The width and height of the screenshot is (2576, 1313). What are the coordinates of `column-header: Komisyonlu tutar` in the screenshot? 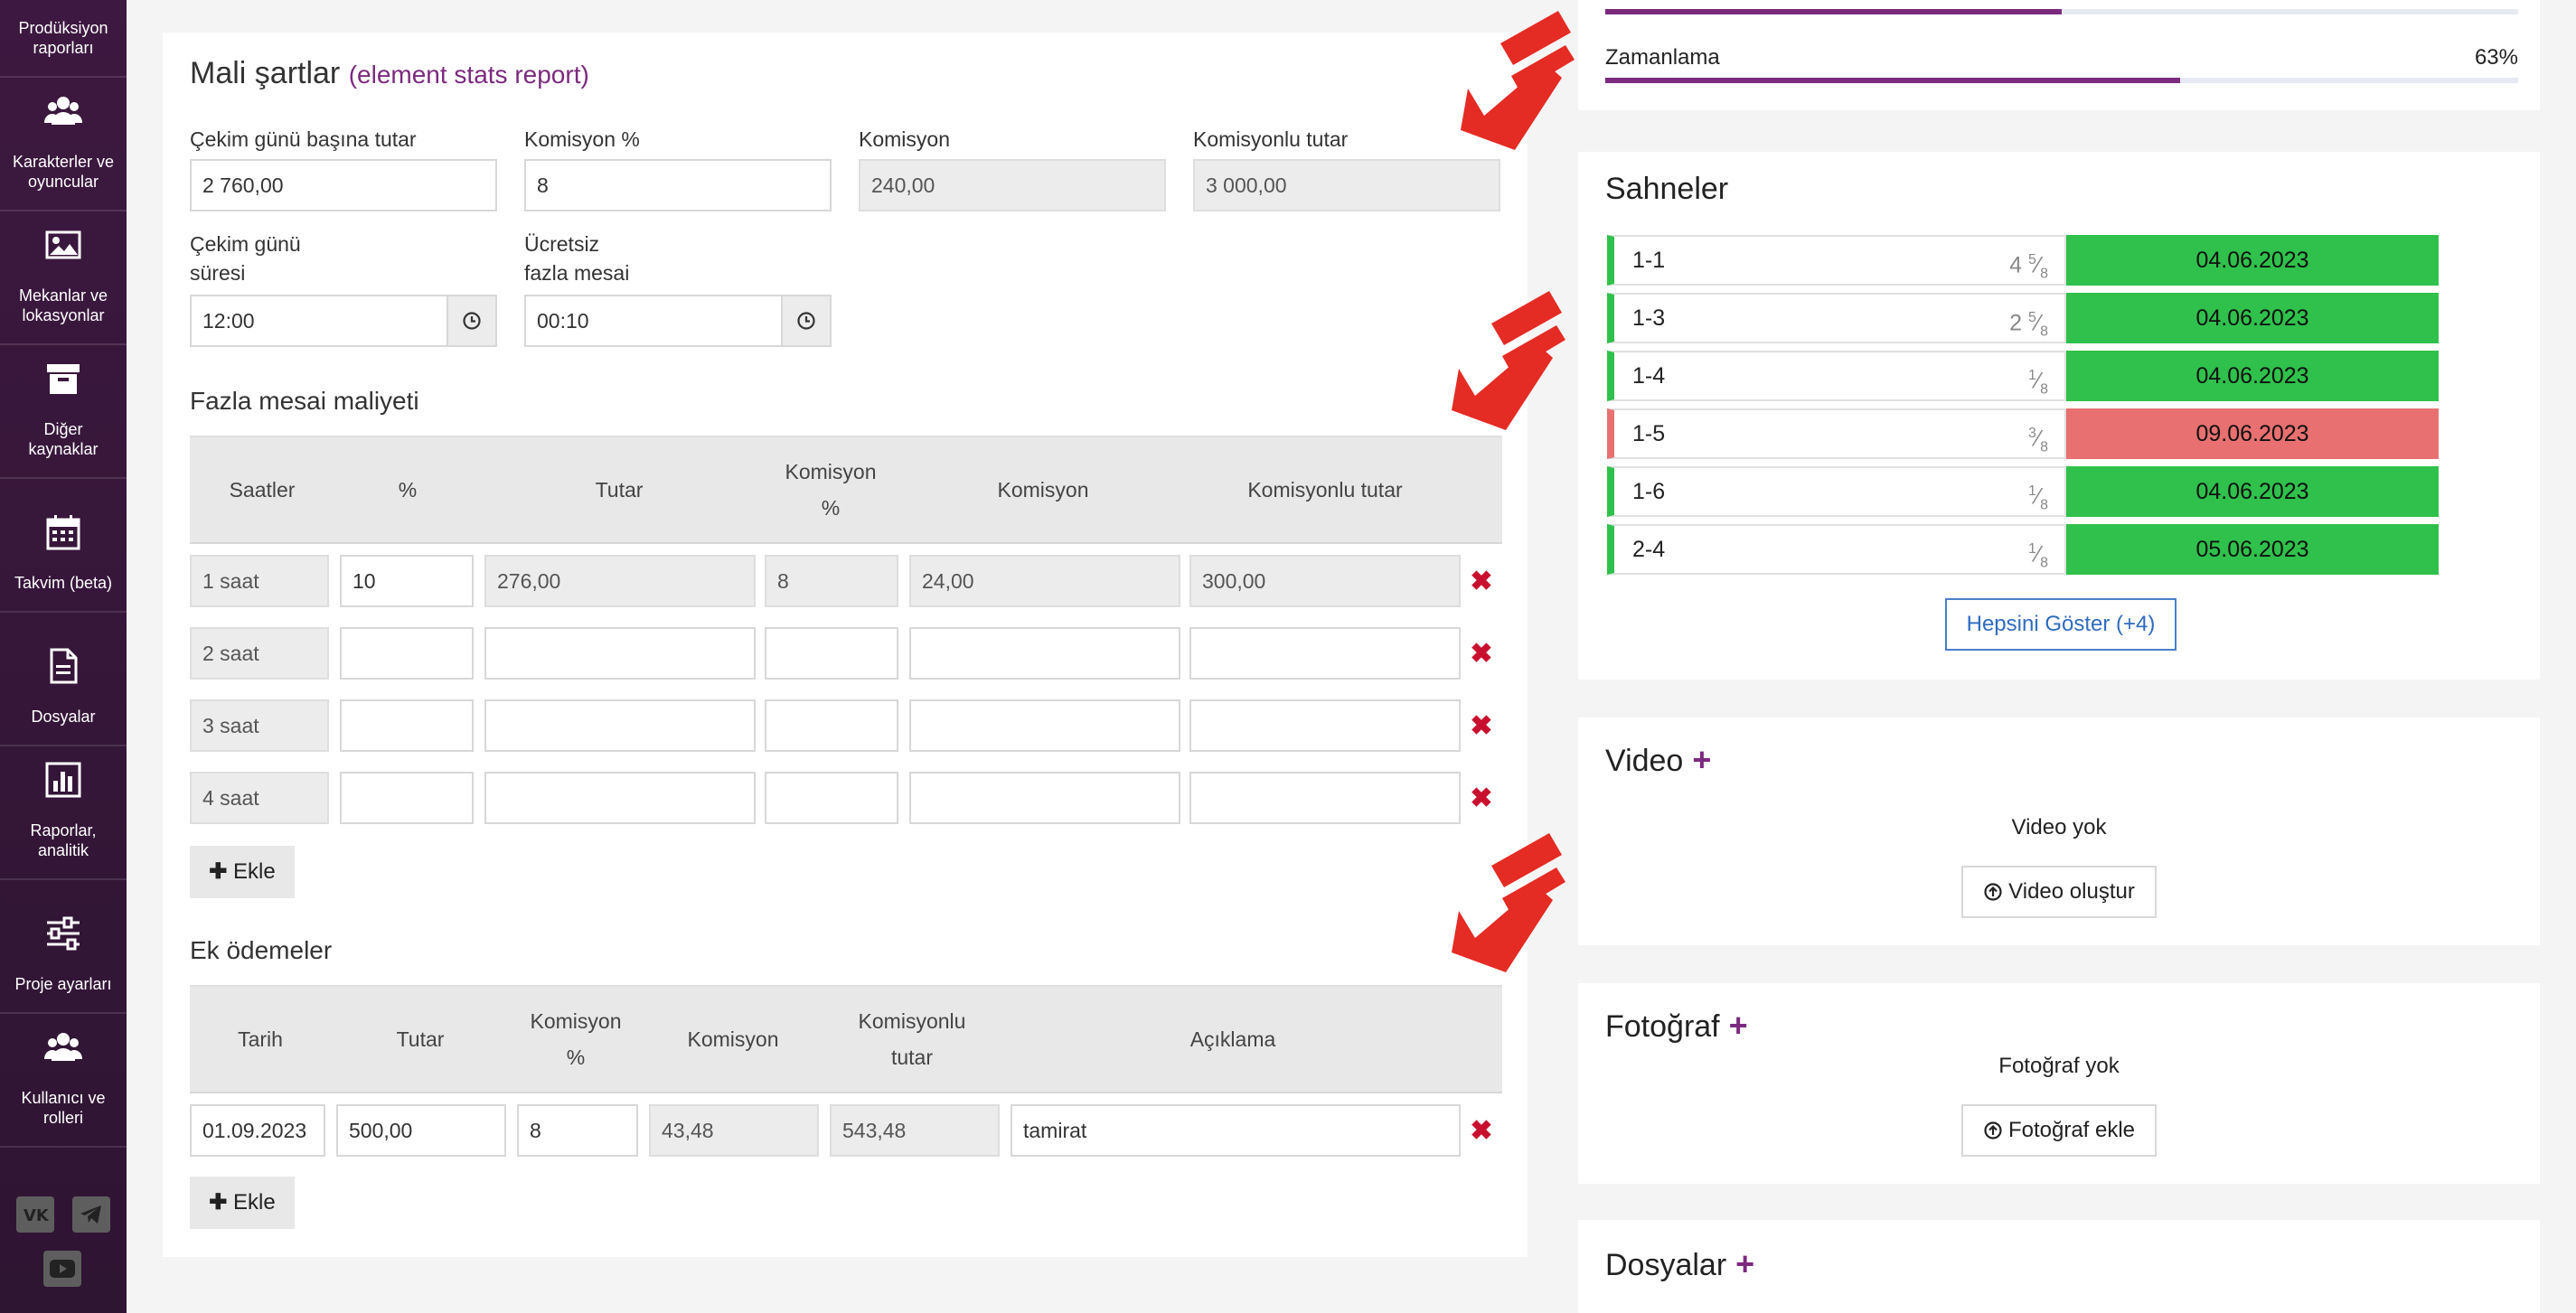 It's located at (1325, 490).